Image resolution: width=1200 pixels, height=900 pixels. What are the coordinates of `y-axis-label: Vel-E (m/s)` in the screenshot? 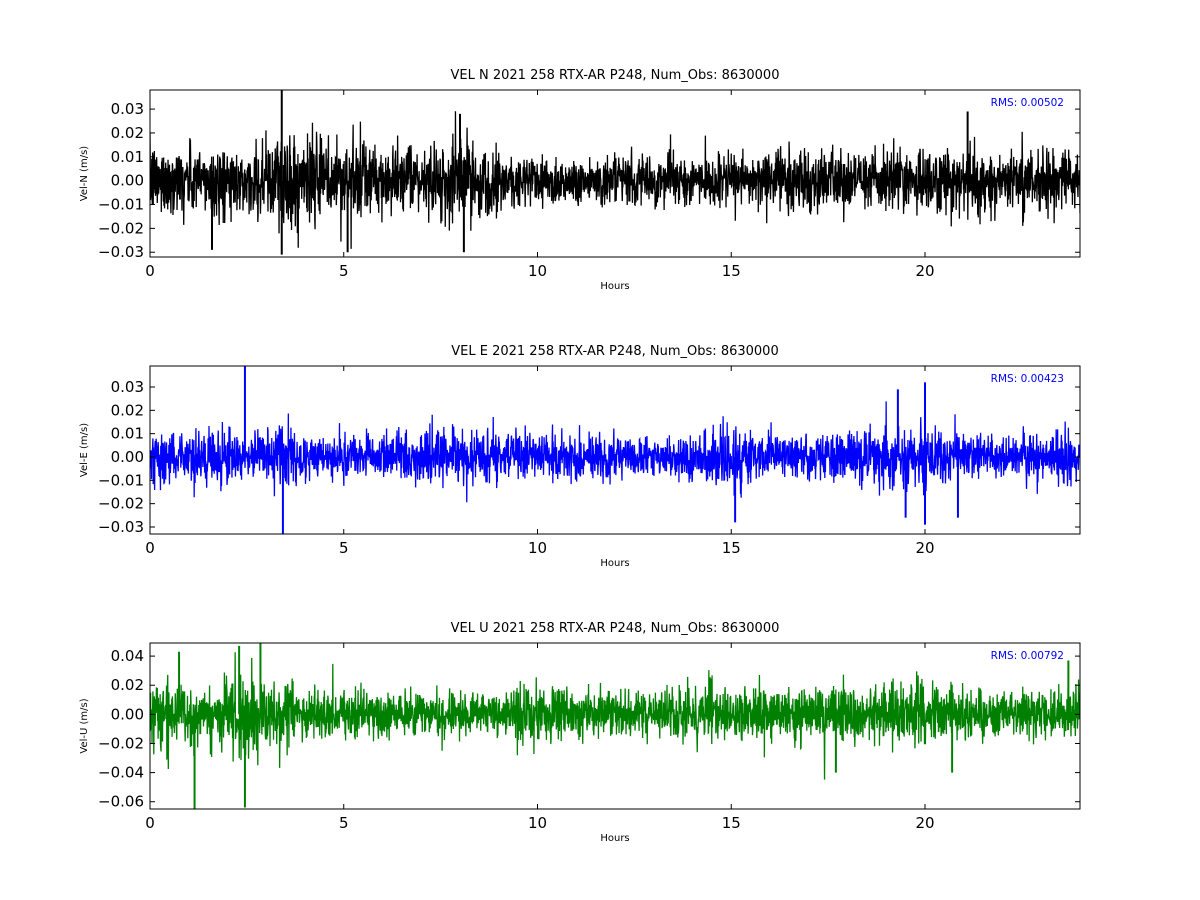 It's located at (84, 450).